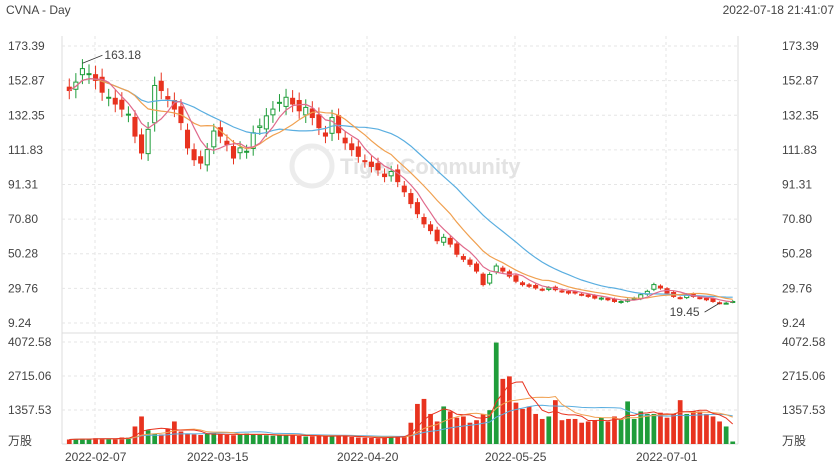 The image size is (840, 470). I want to click on symbol-title: CVNA - Day, so click(38, 10).